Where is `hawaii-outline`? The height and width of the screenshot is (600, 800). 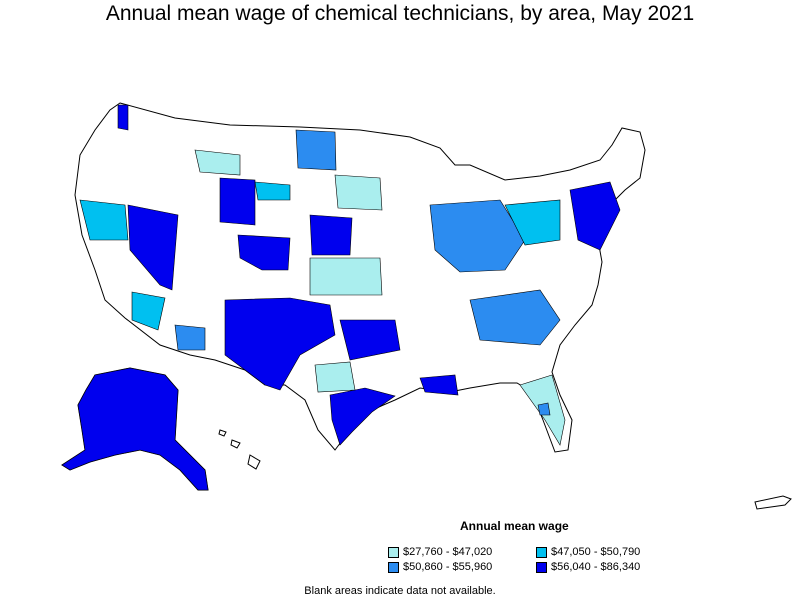 hawaii-outline is located at coordinates (239, 449).